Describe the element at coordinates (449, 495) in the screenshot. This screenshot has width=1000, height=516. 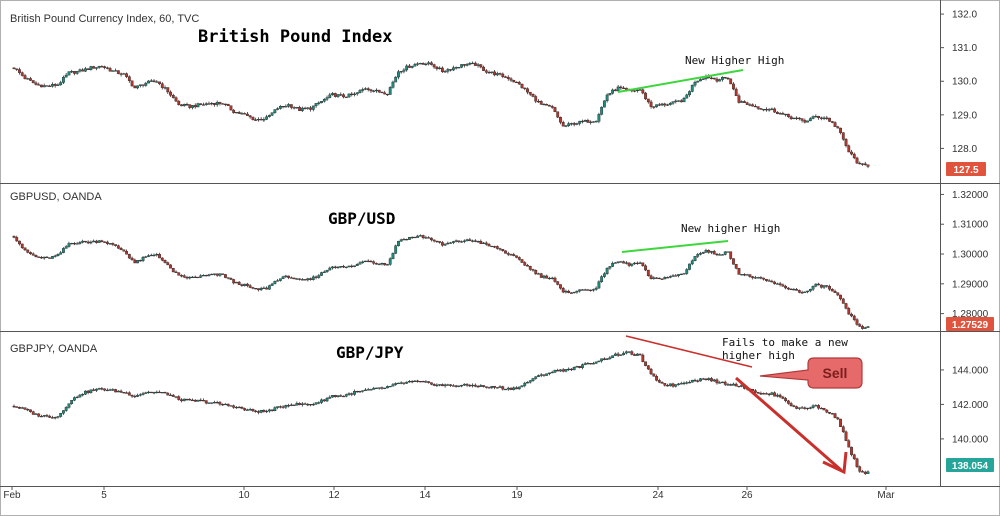
I see `x-axis: Feb 5 10 12 14 19 24 26 Mar` at that location.